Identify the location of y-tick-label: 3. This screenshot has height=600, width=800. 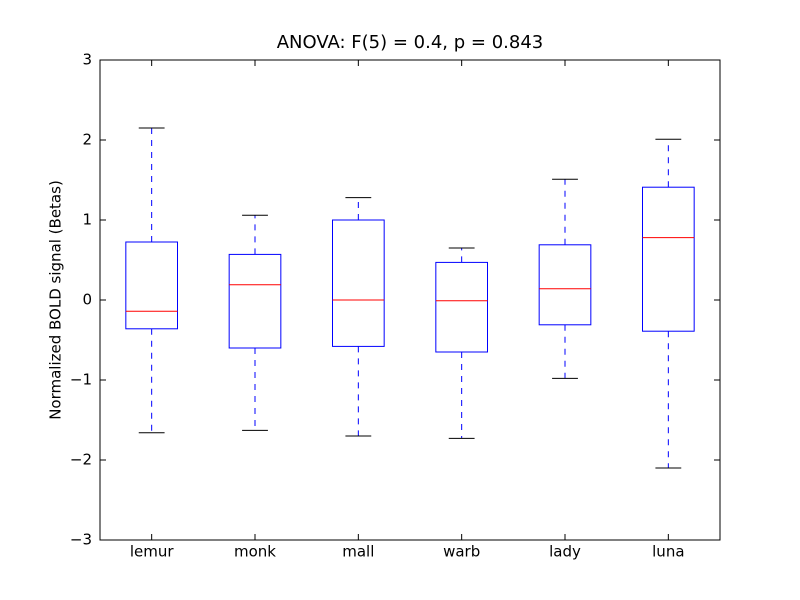
(87, 60).